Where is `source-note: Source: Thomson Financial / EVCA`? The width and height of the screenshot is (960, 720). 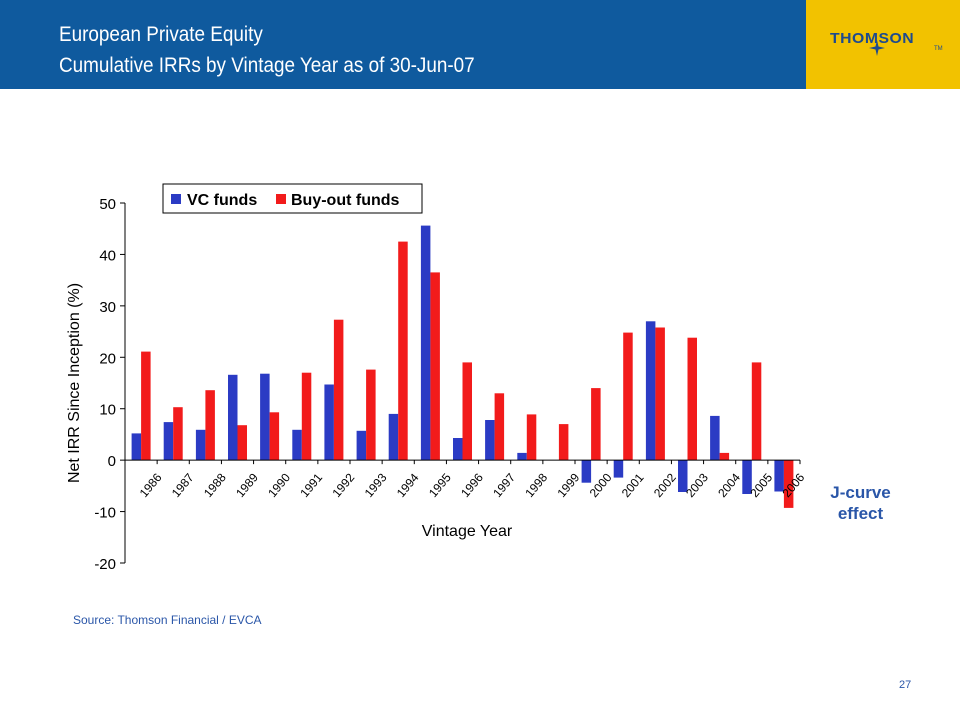 source-note: Source: Thomson Financial / EVCA is located at coordinates (167, 620).